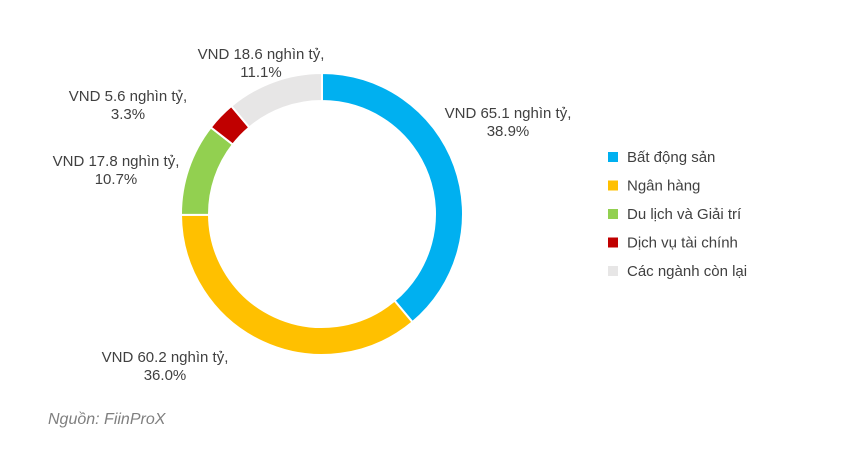  I want to click on source-note: Nguồn: FiinProX, so click(107, 419).